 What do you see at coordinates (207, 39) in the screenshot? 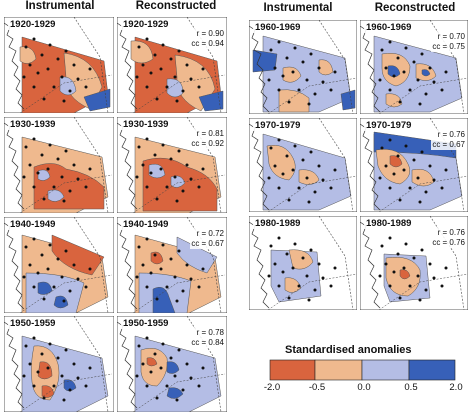
I see `statistics-label: r = 0.90 cc = 0.94` at bounding box center [207, 39].